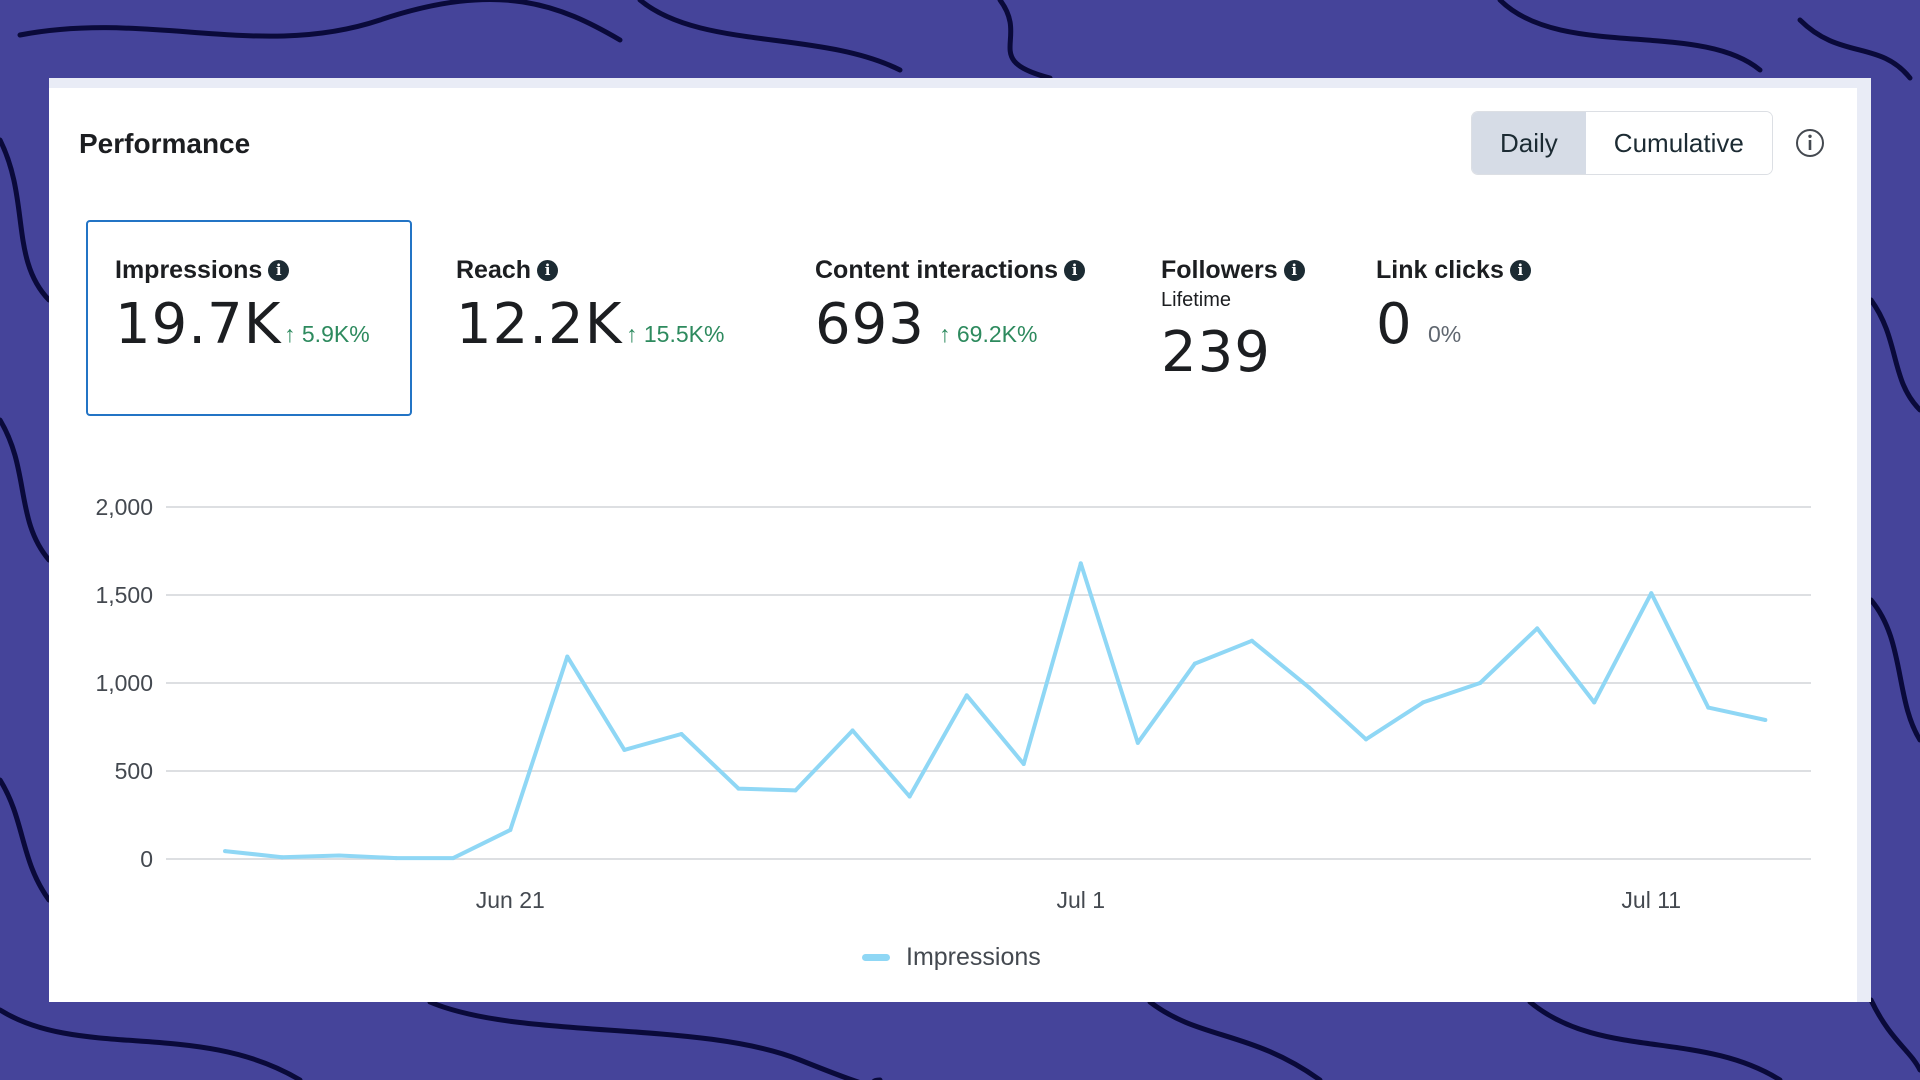 The width and height of the screenshot is (1920, 1080). I want to click on metric-label: Impressions, so click(189, 270).